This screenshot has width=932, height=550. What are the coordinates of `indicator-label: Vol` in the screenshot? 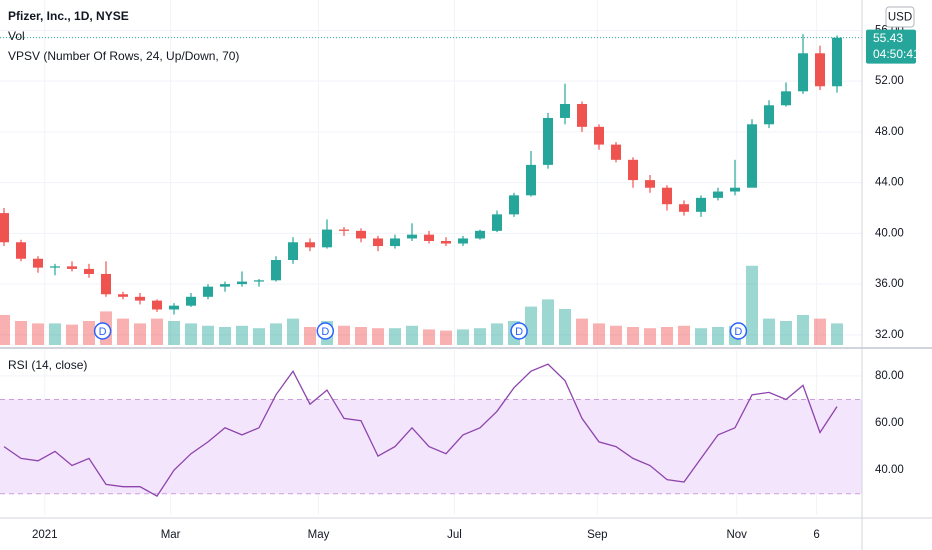 It's located at (16, 36).